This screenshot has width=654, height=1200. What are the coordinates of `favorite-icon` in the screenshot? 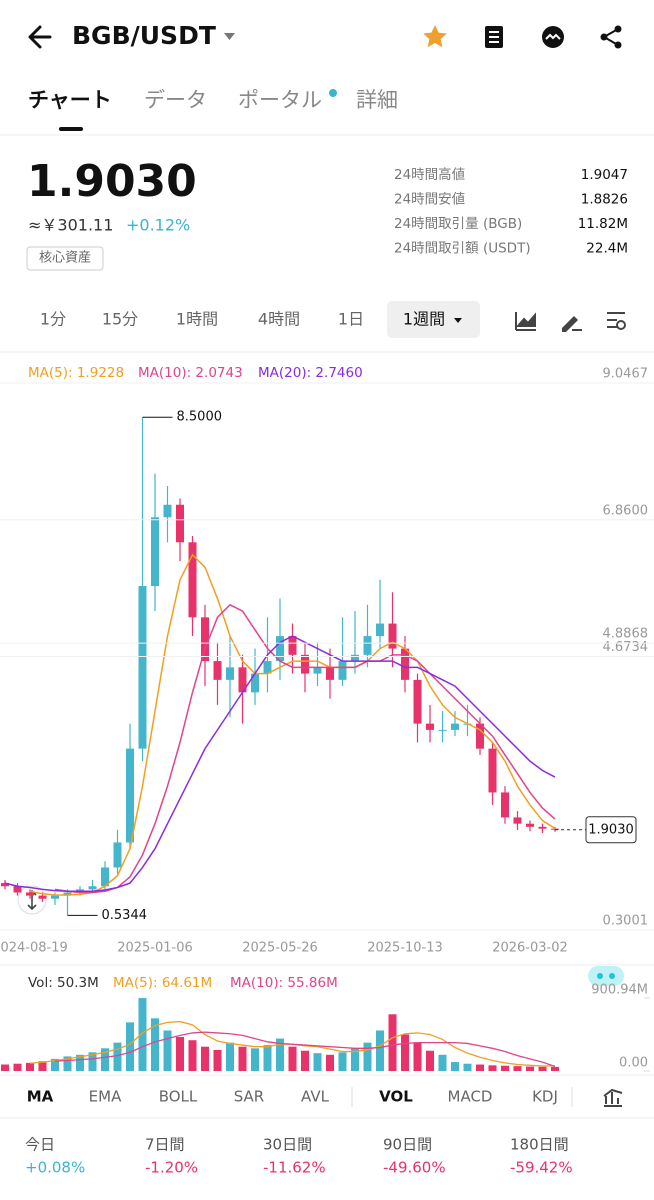 It's located at (435, 36).